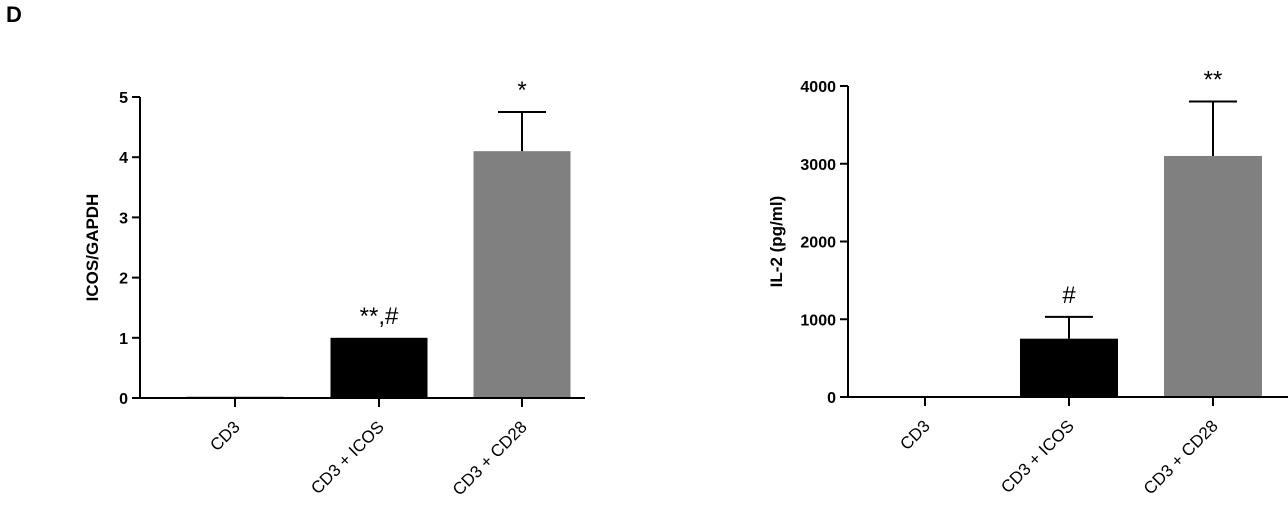 Image resolution: width=1288 pixels, height=530 pixels. Describe the element at coordinates (818, 165) in the screenshot. I see `chart2-y-tick-label-3: 3000` at that location.